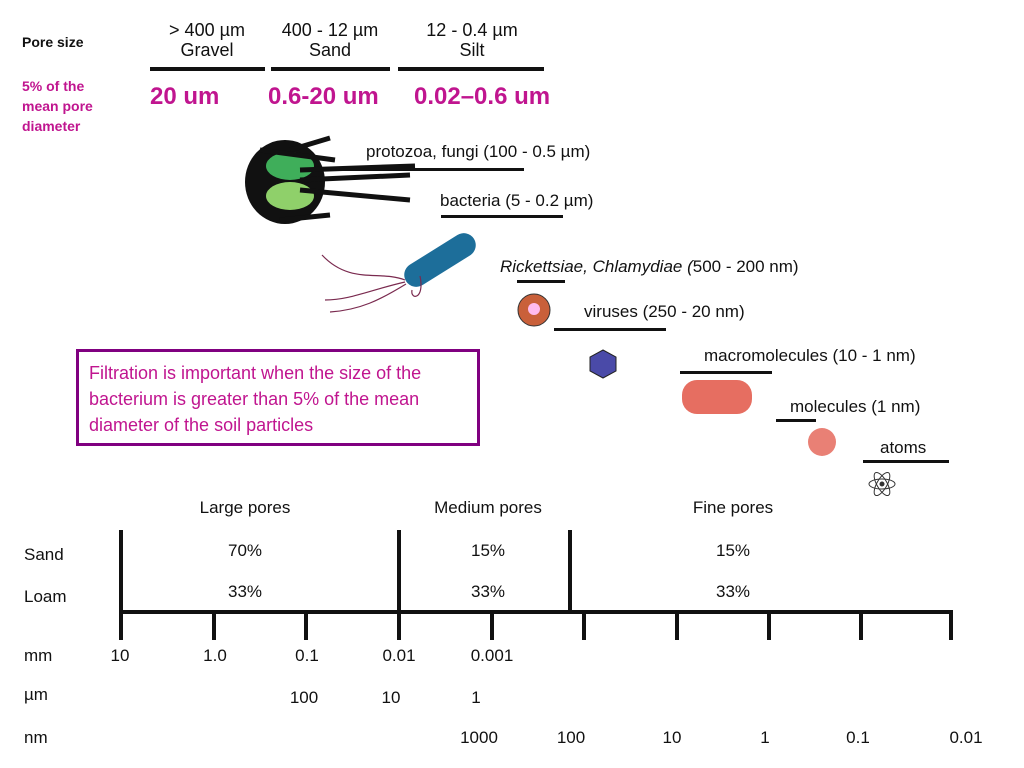 Image resolution: width=1024 pixels, height=768 pixels. I want to click on bacteria-bar, so click(502, 216).